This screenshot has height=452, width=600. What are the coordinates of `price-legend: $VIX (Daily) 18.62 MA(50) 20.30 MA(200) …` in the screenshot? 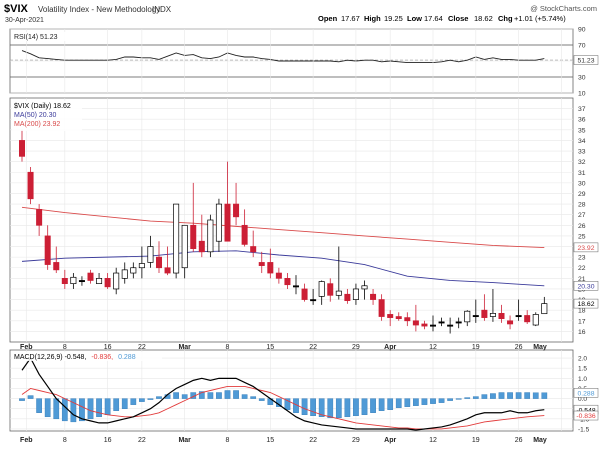 It's located at (47, 116).